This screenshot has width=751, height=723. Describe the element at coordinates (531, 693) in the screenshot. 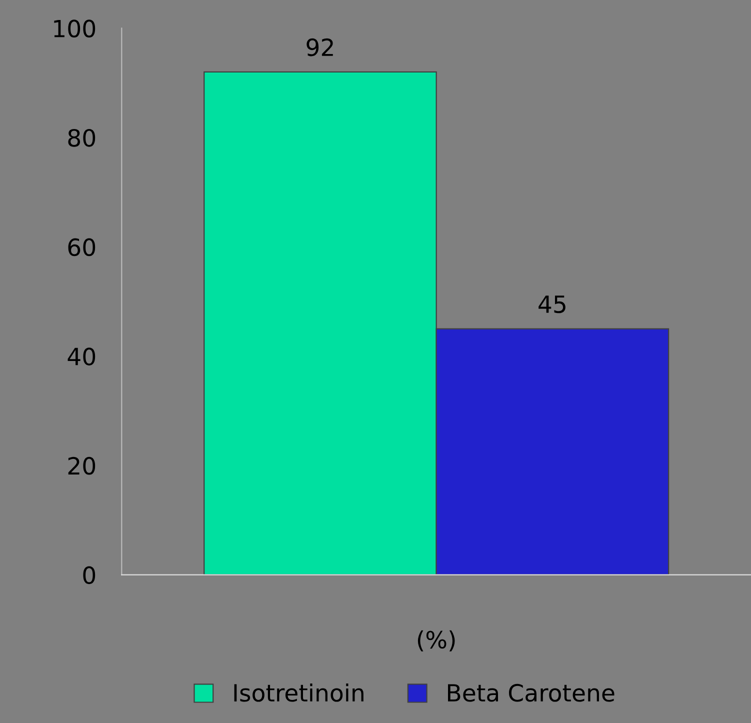

I see `legend-label: Beta Carotene` at that location.